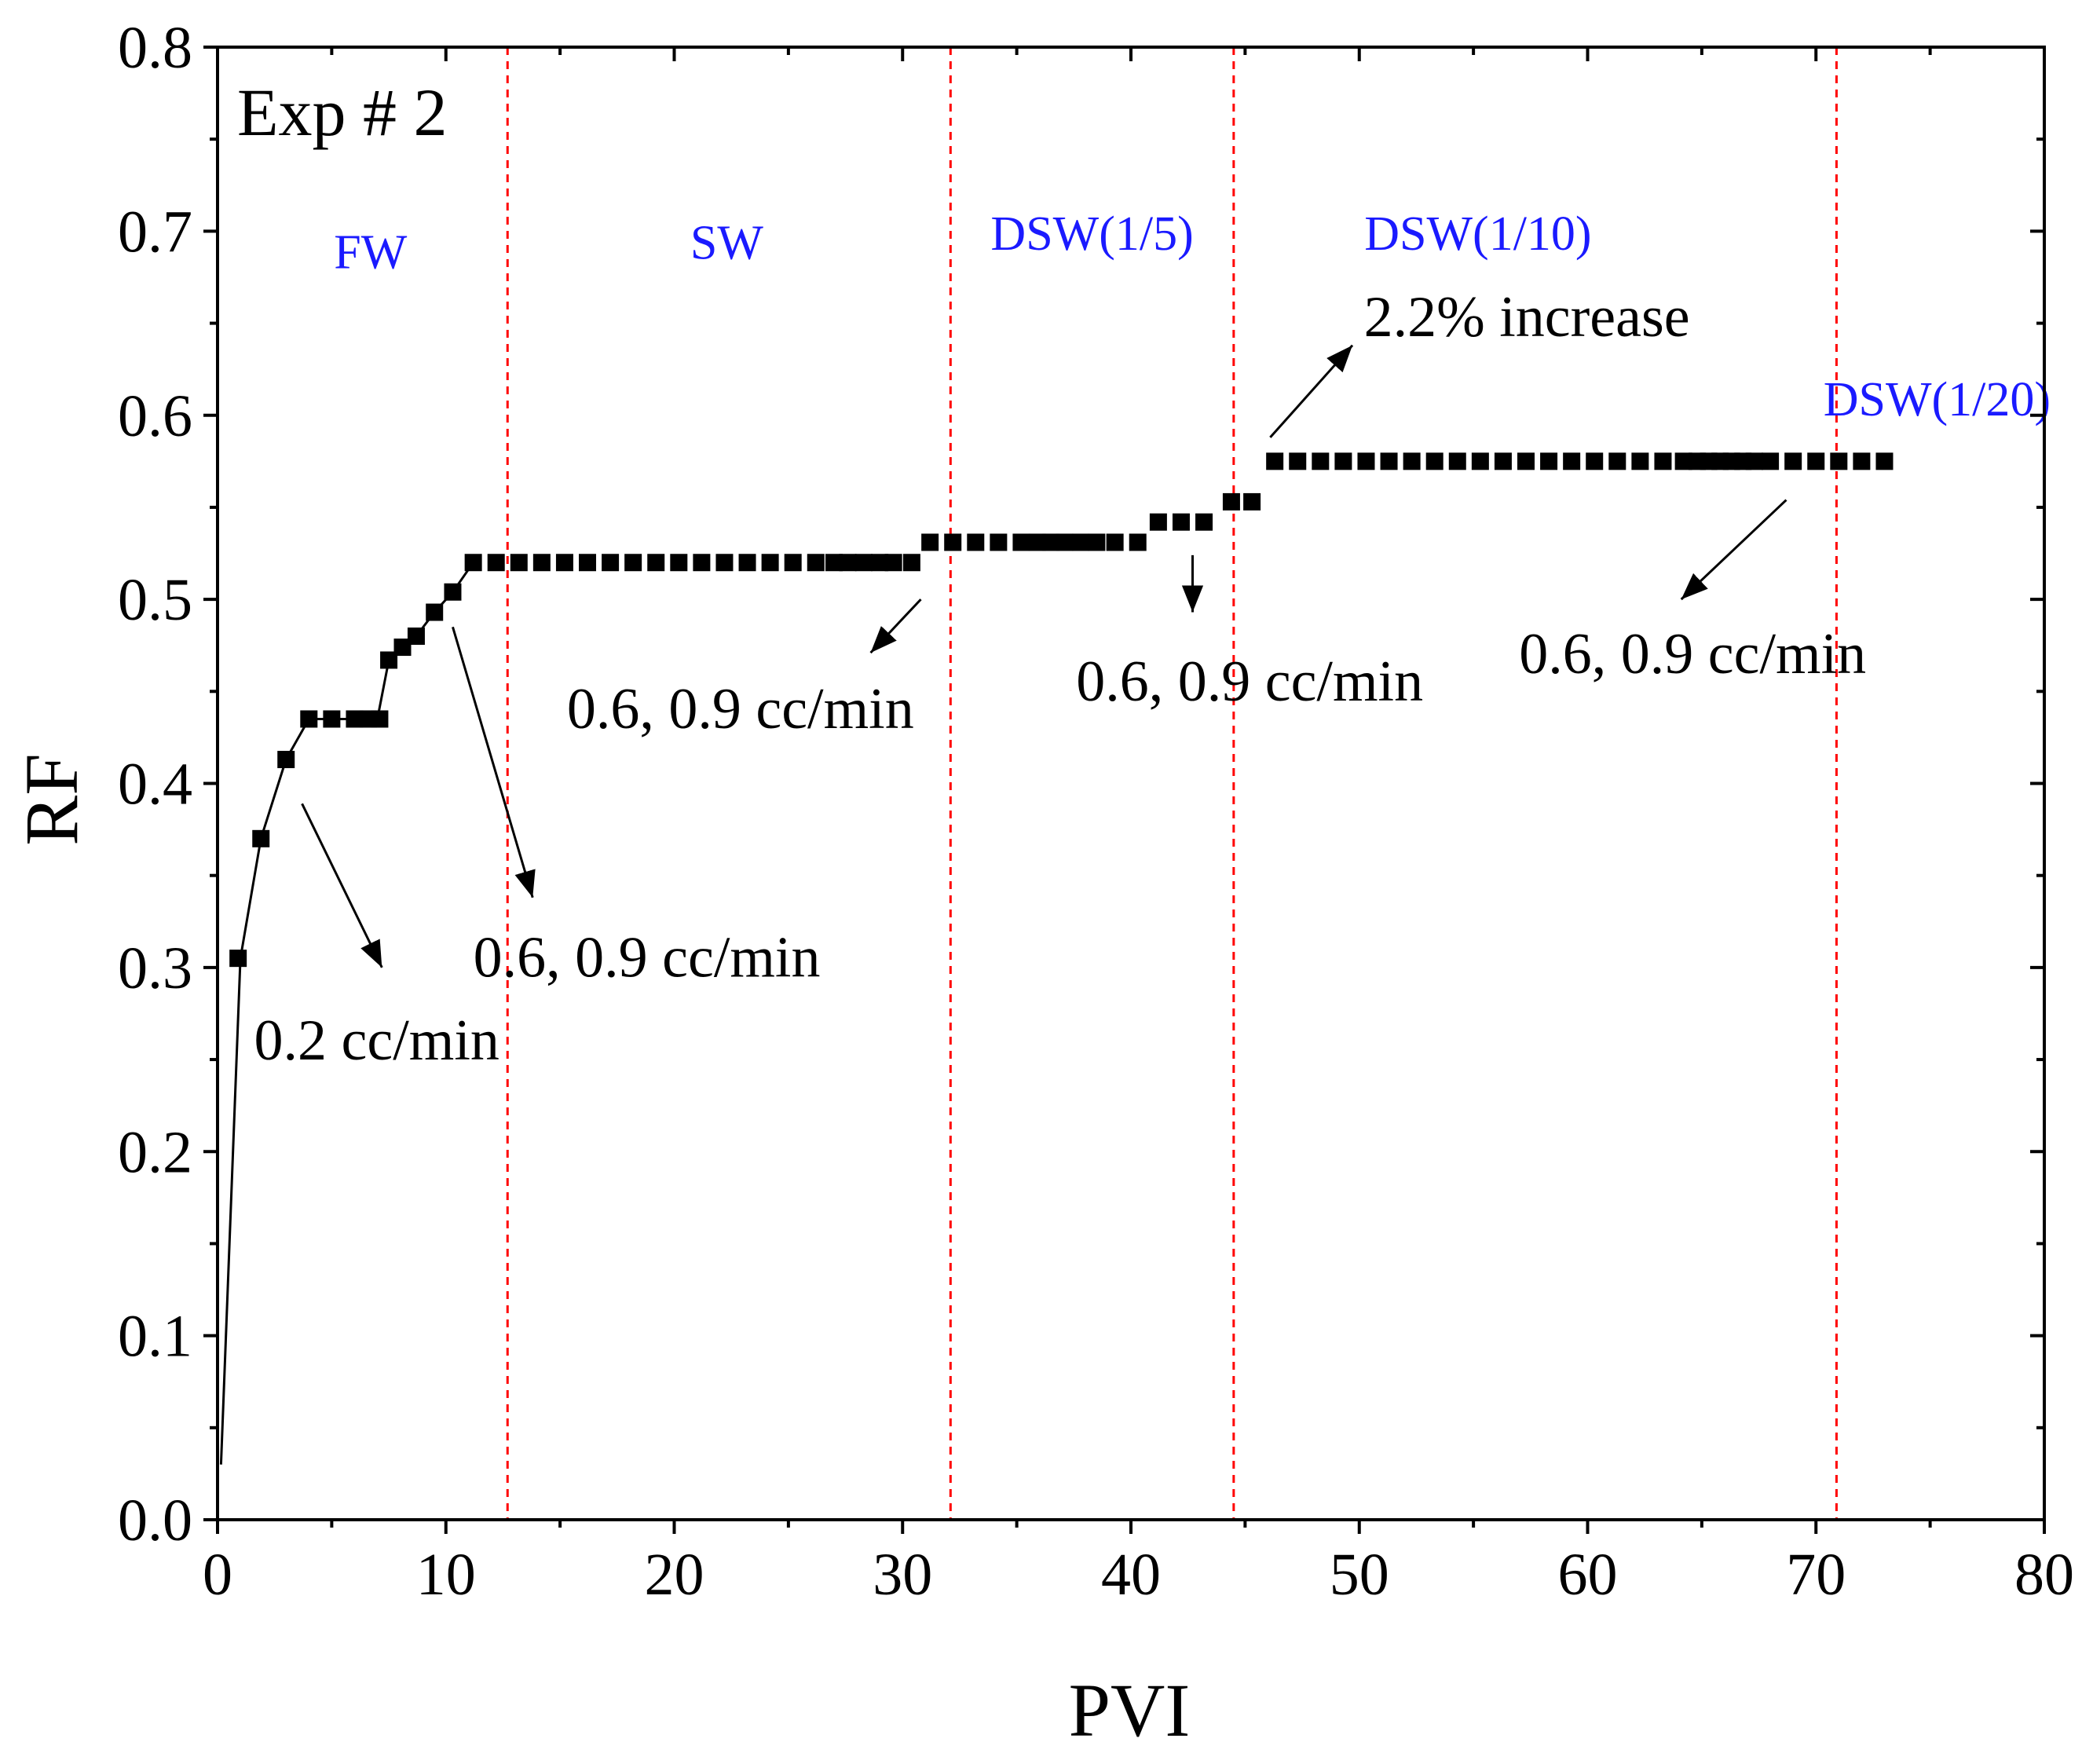 Image resolution: width=2093 pixels, height=1764 pixels. What do you see at coordinates (155, 1337) in the screenshot?
I see `y-tick-label: 0.1` at bounding box center [155, 1337].